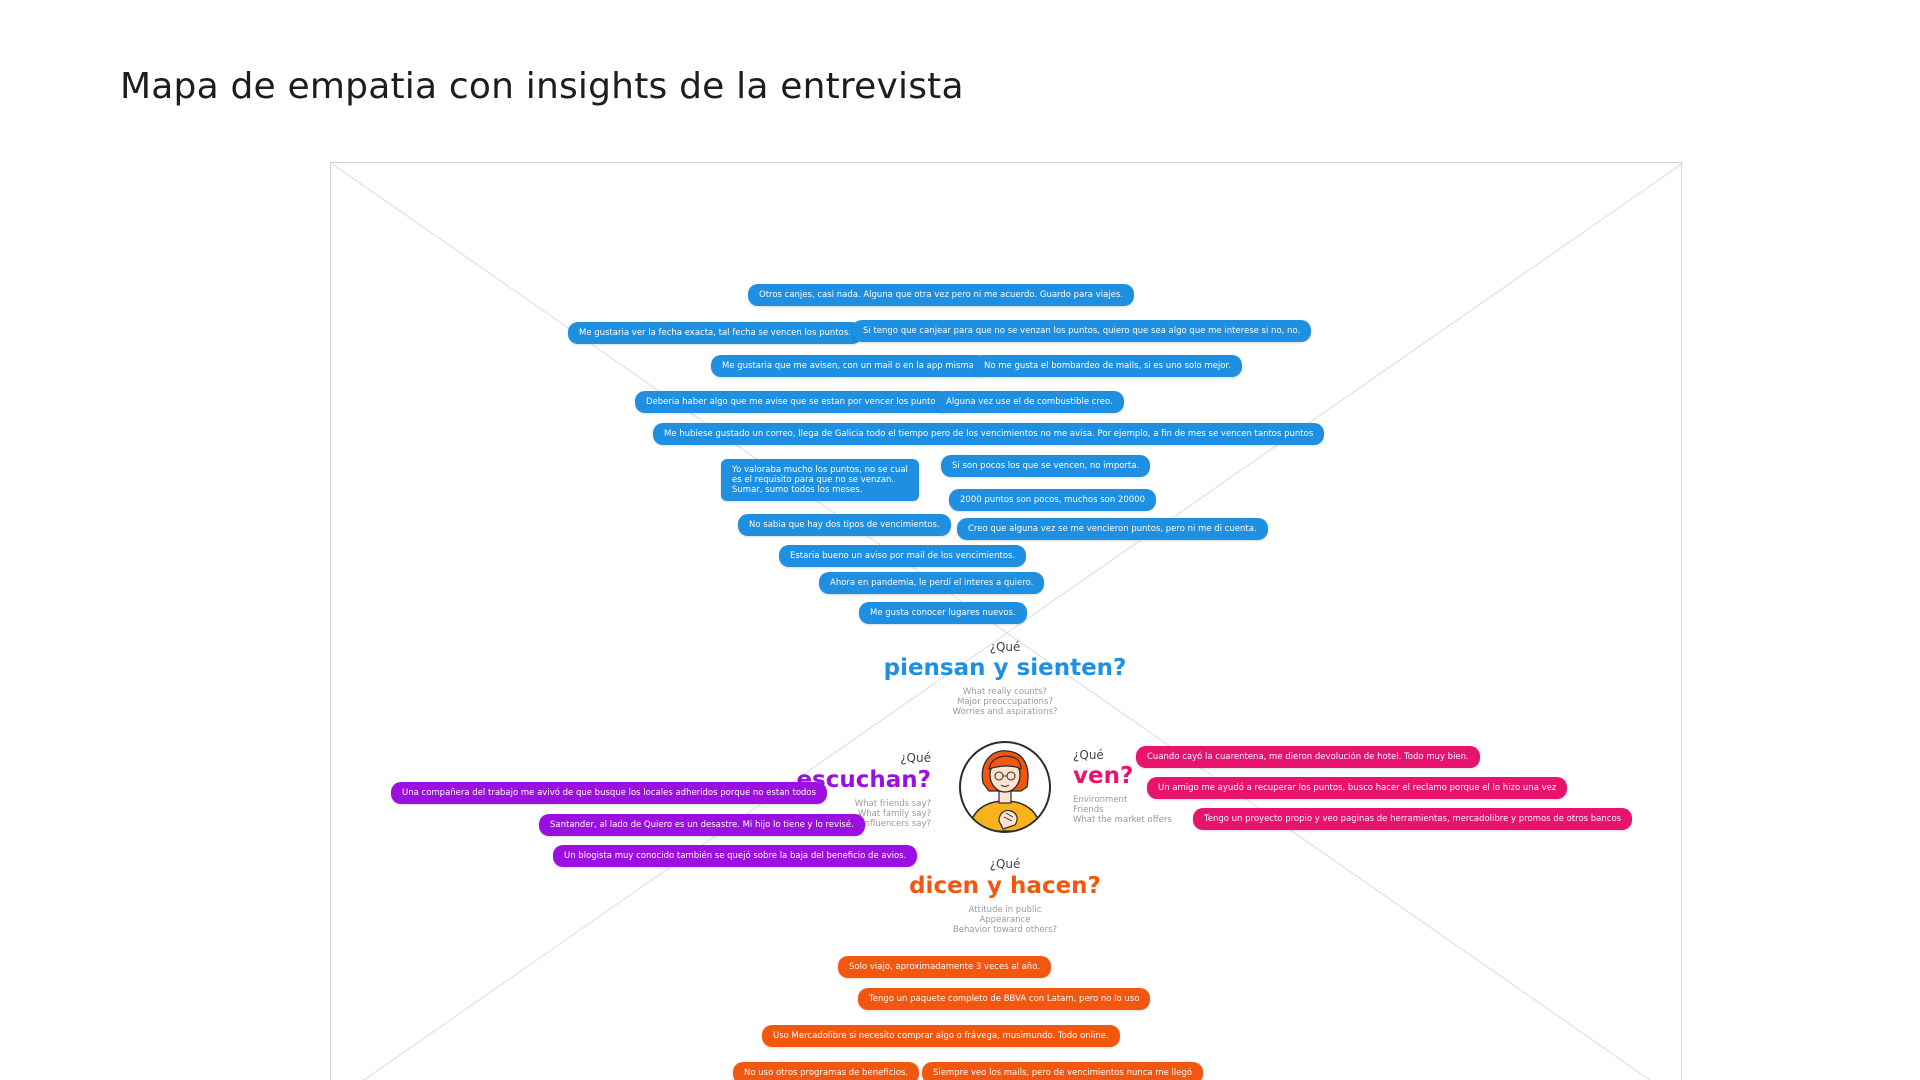  I want to click on piensan-hint-2: Major preoccupations?, so click(1005, 702).